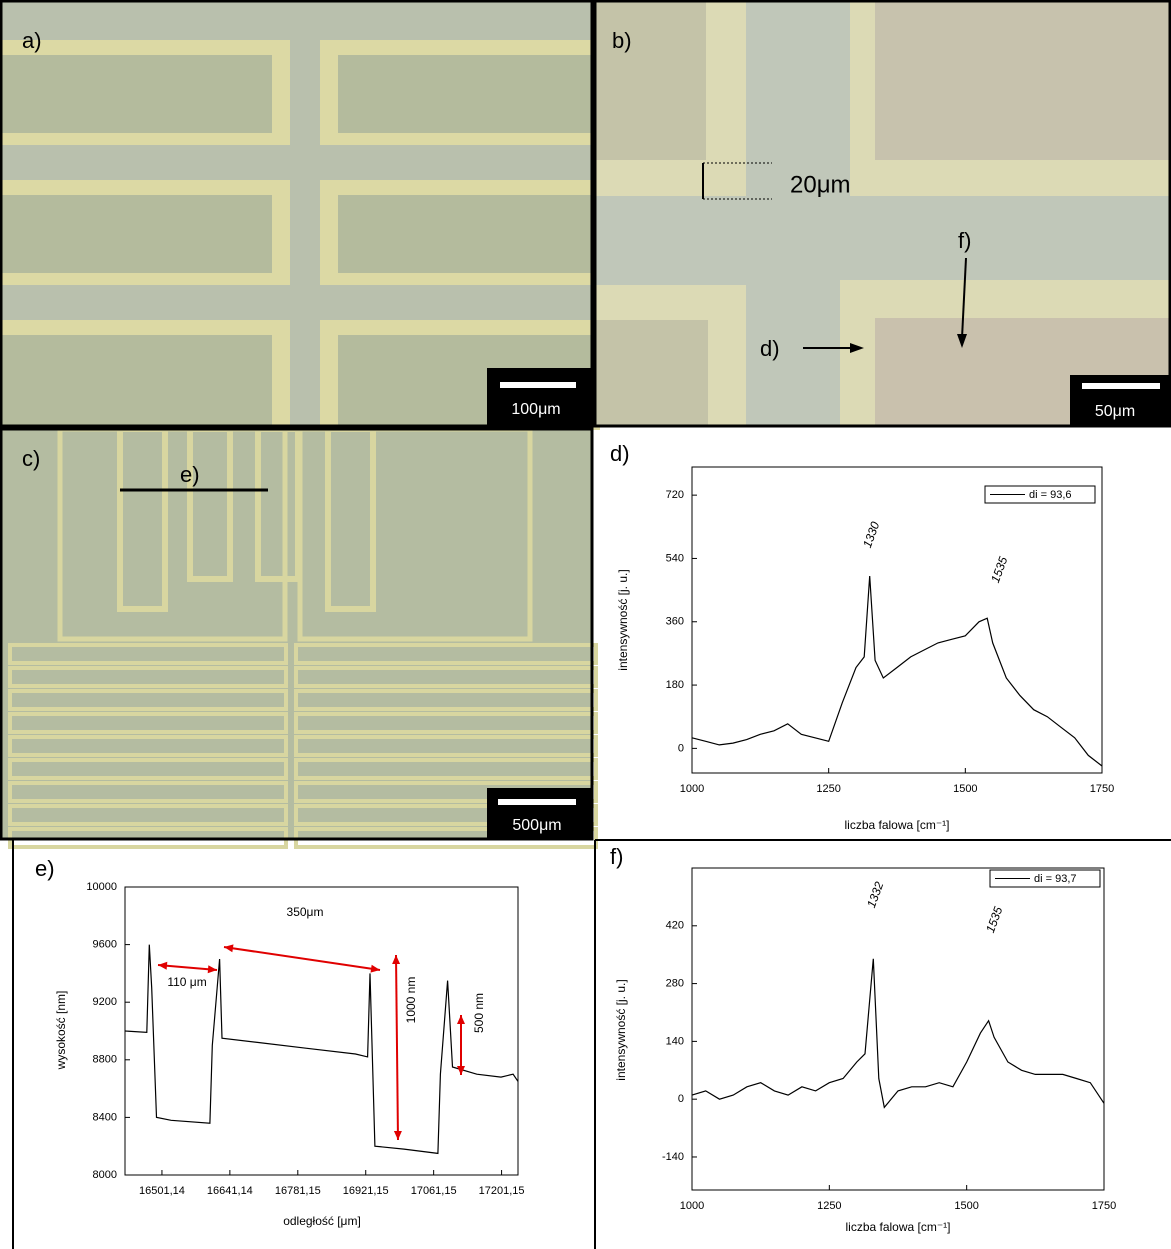  I want to click on y-tick-label: 10000, so click(101, 887).